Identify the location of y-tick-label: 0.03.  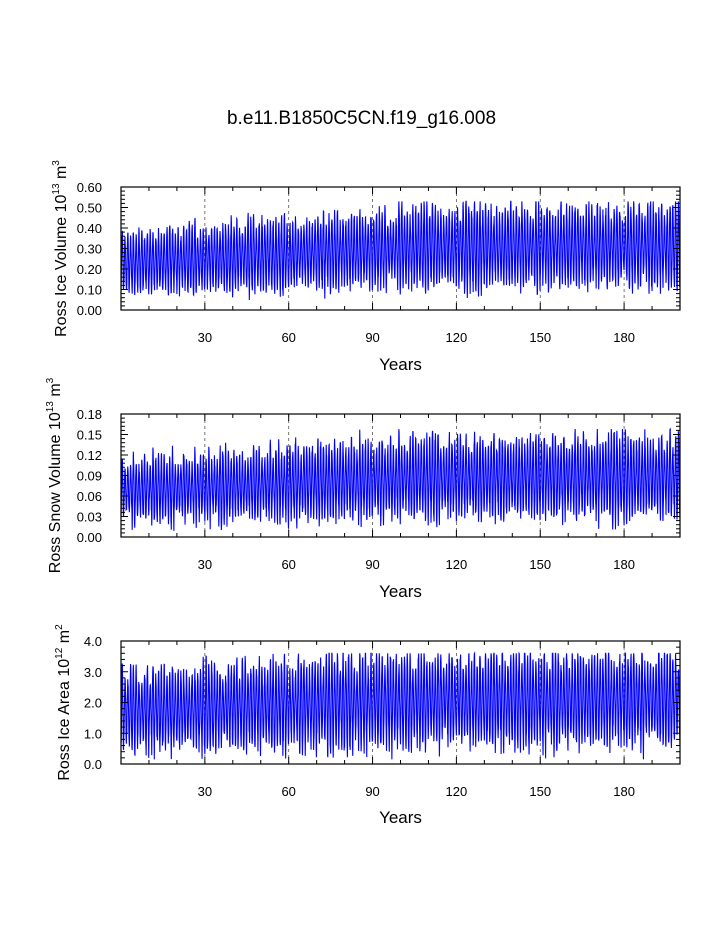
(89, 517).